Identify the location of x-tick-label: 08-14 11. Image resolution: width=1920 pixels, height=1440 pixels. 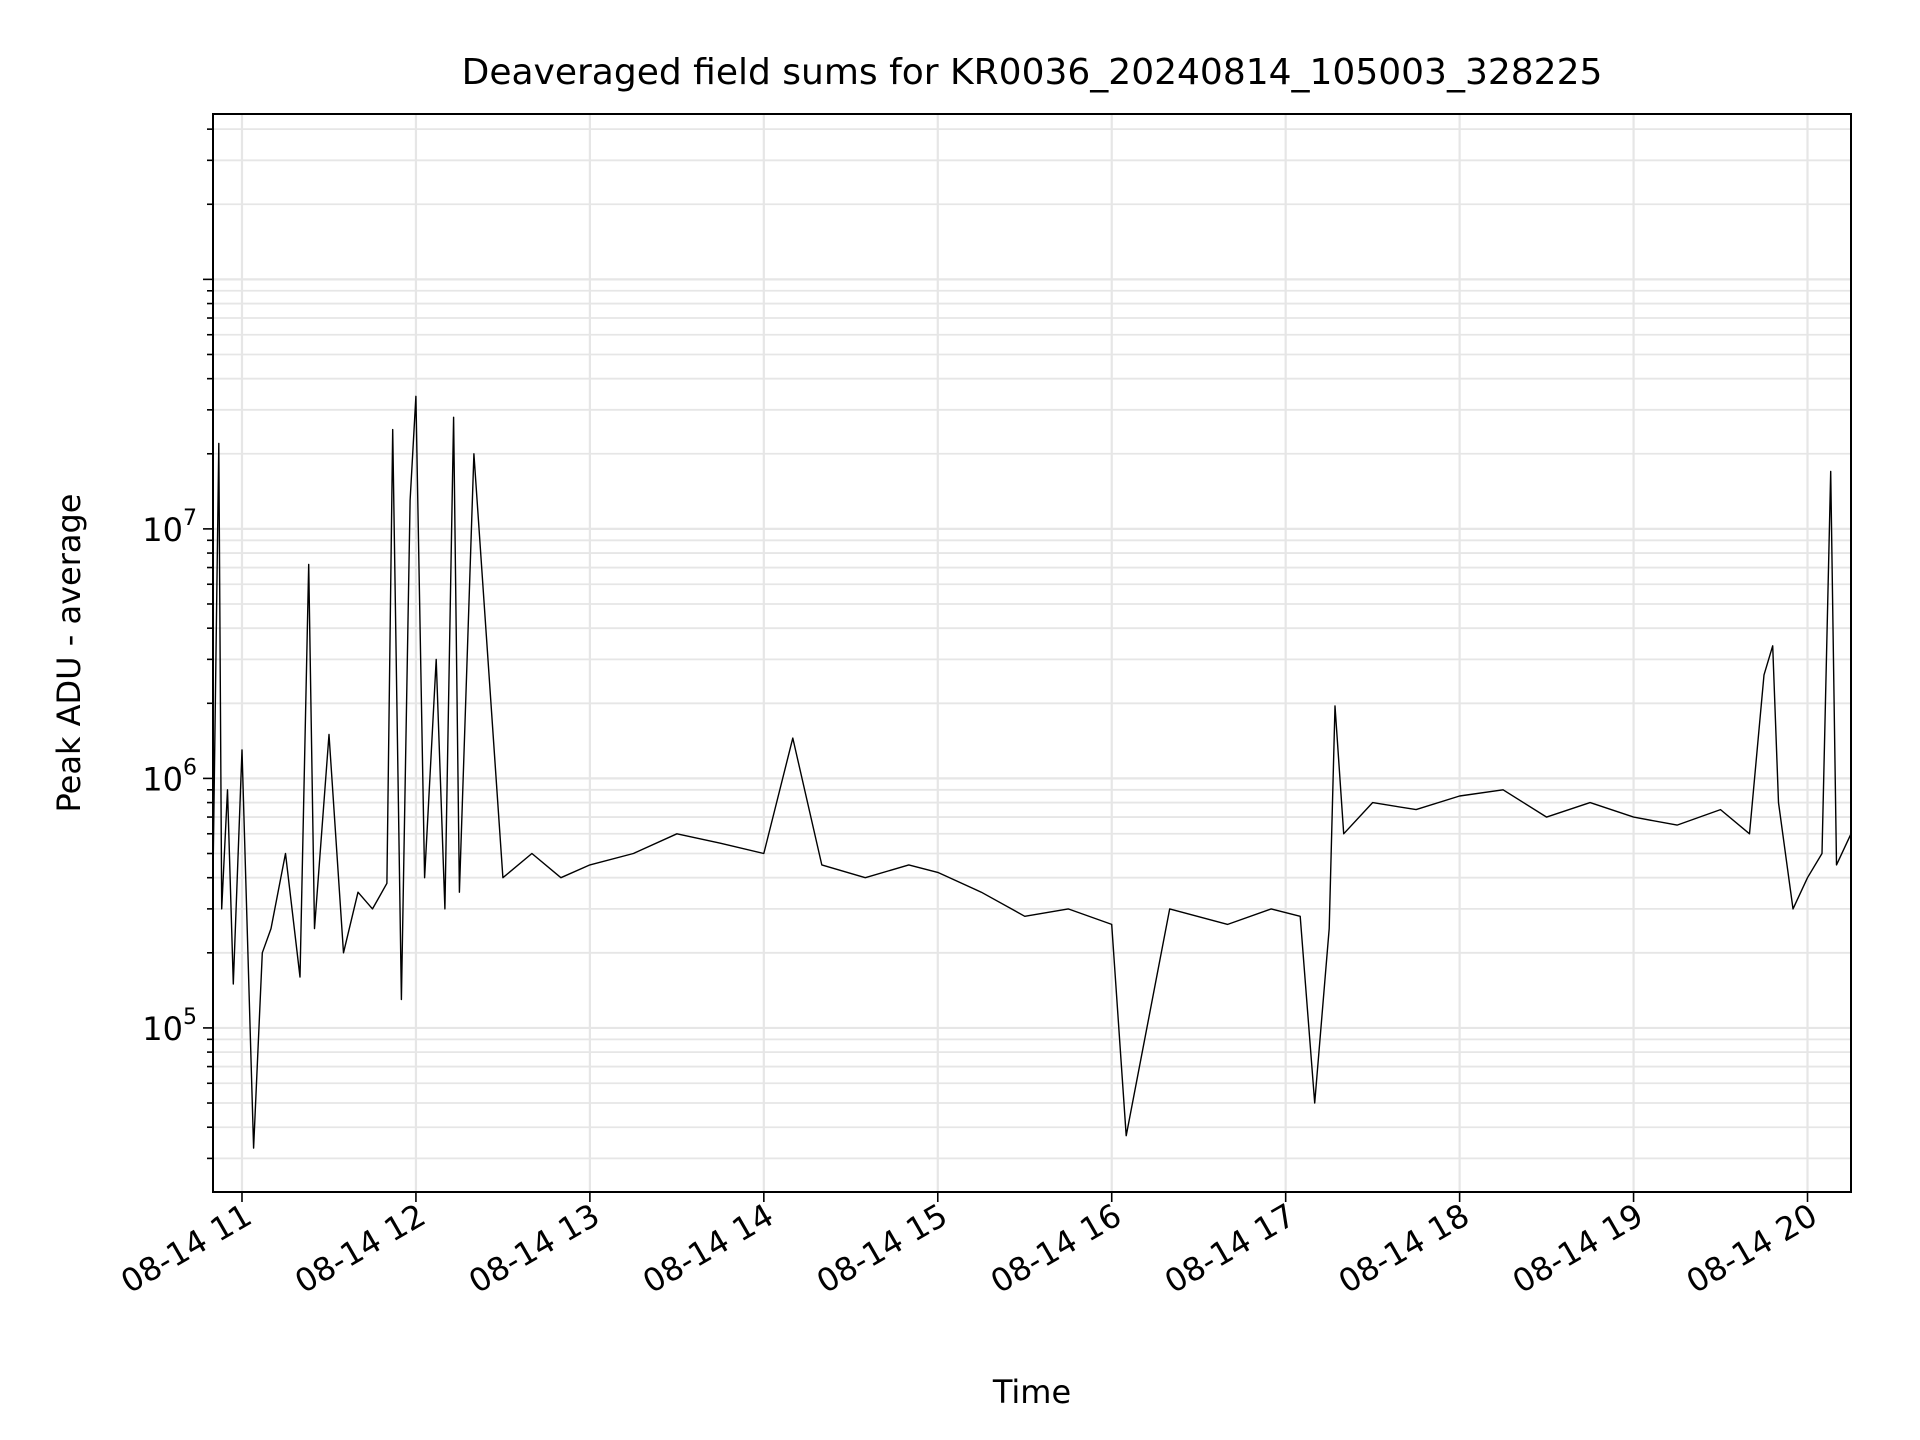
(186, 1248).